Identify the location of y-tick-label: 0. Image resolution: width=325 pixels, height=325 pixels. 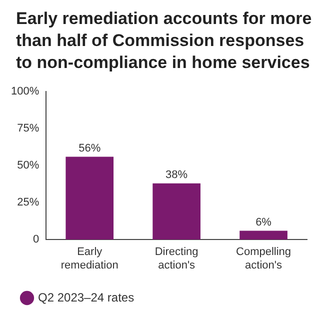
(36, 240).